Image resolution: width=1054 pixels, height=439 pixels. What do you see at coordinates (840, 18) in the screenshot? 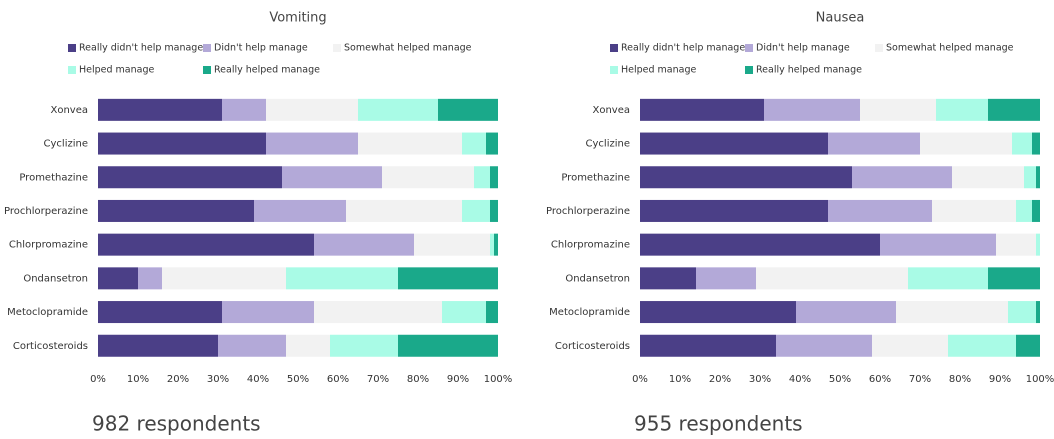
I see `chart-title: Nausea` at bounding box center [840, 18].